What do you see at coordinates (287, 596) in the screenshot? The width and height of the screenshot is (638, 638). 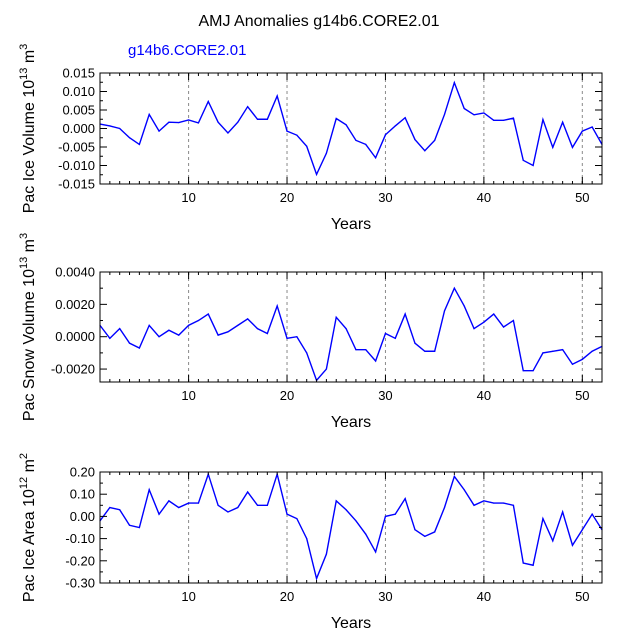 I see `ice-area-x-tick-label: 20` at bounding box center [287, 596].